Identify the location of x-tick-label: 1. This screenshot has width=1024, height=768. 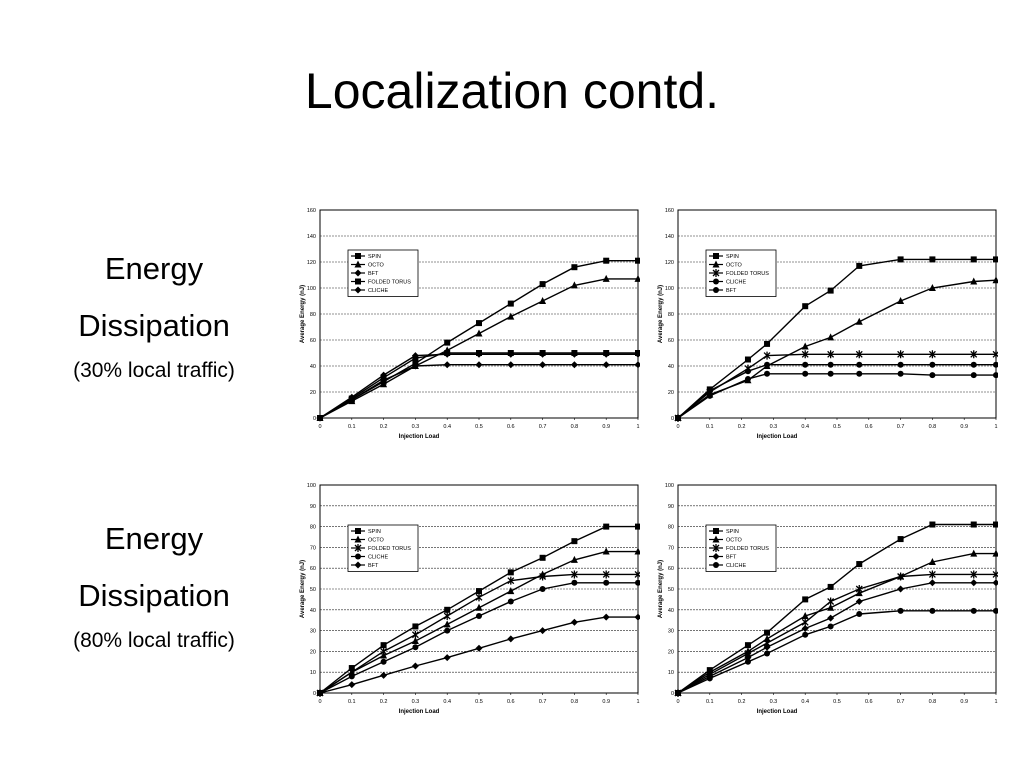
(995, 702).